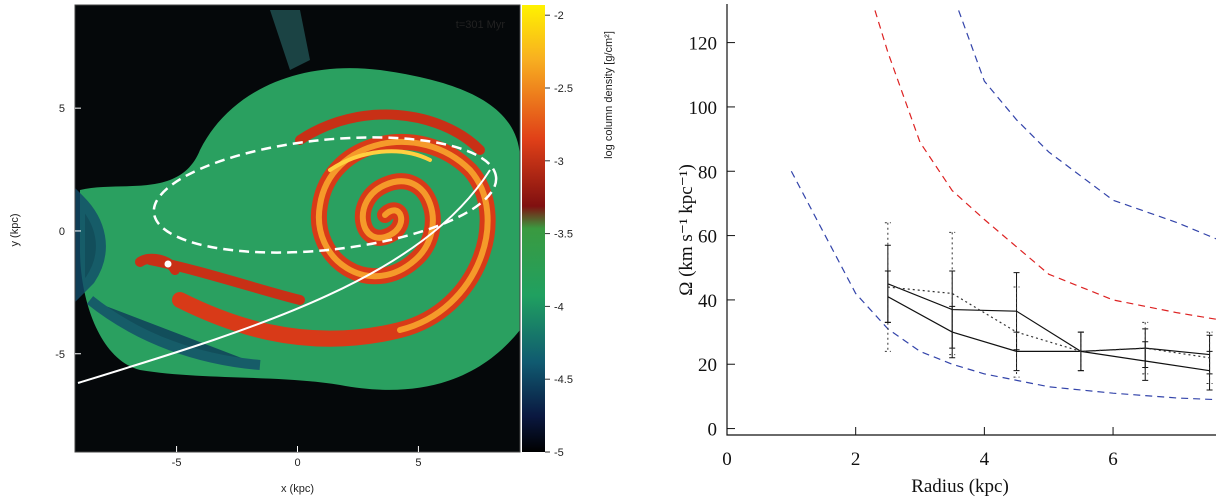 The width and height of the screenshot is (1216, 500). Describe the element at coordinates (418, 463) in the screenshot. I see `x-tick-label: 5` at that location.